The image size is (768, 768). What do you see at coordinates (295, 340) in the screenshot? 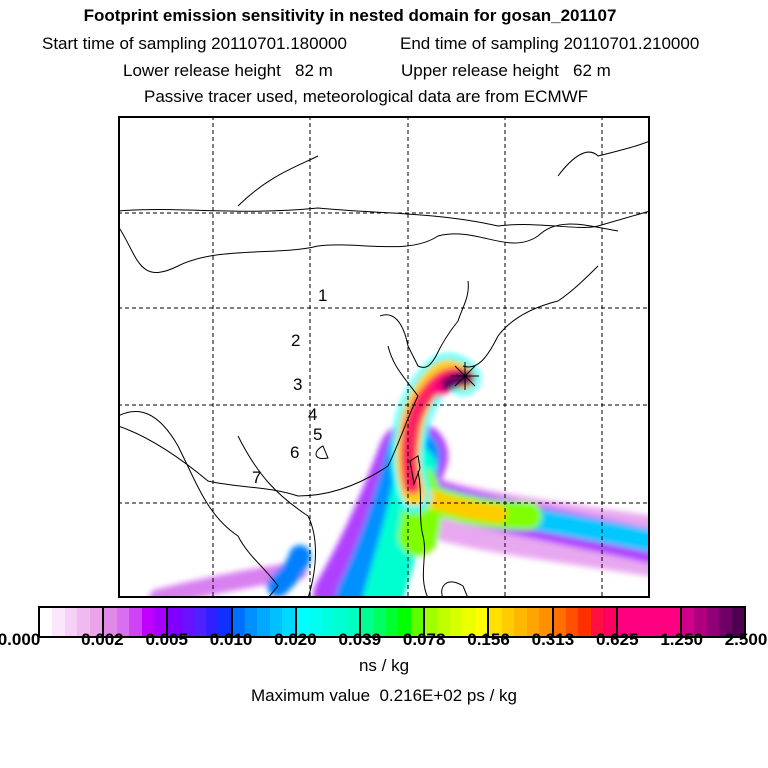
I see `day-label: 2` at bounding box center [295, 340].